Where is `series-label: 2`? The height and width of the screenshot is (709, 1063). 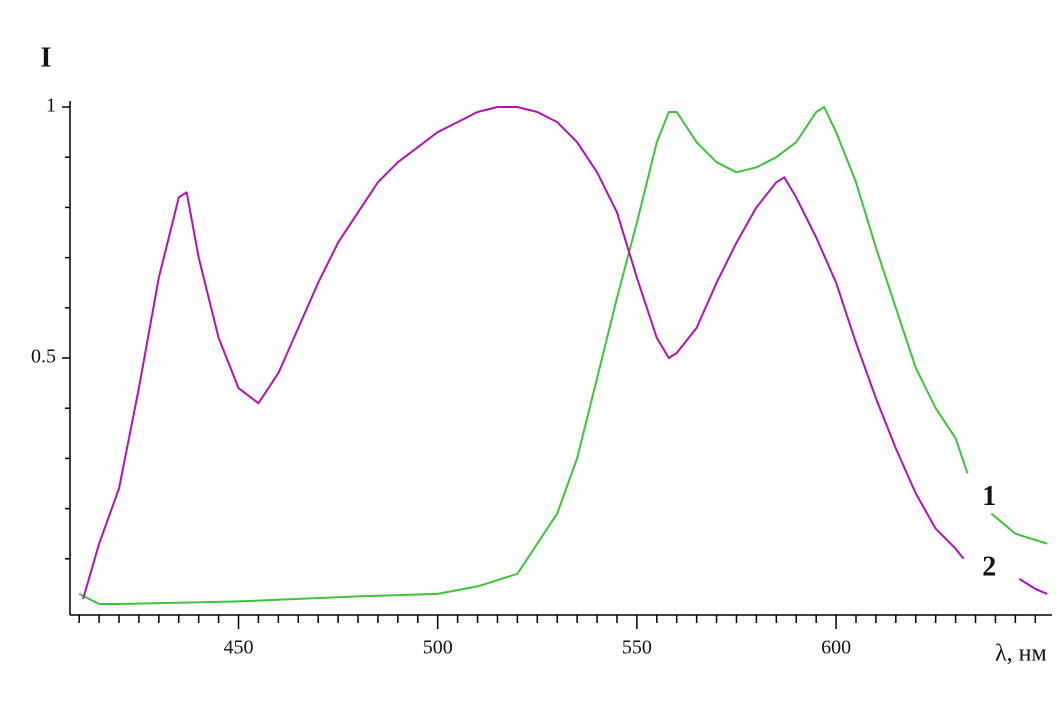 series-label: 2 is located at coordinates (989, 566).